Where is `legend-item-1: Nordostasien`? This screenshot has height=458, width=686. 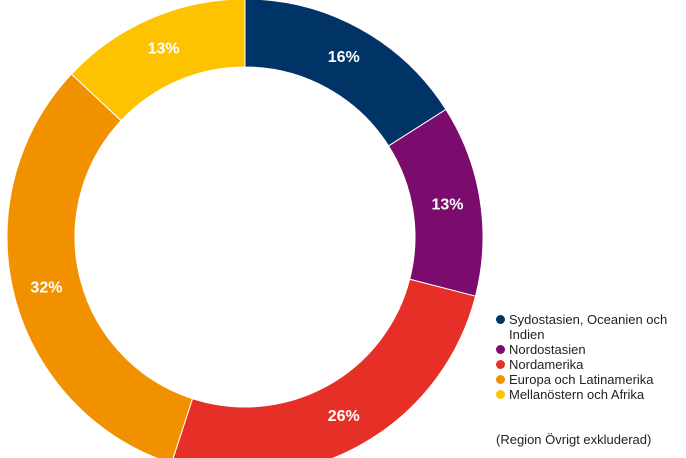
legend-item-1: Nordostasien is located at coordinates (590, 349).